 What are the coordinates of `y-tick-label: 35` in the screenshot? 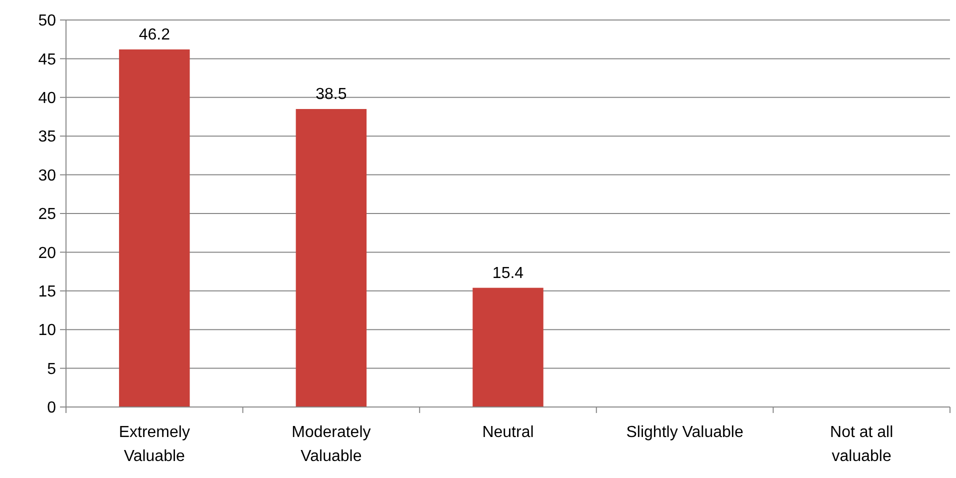 It's located at (47, 137).